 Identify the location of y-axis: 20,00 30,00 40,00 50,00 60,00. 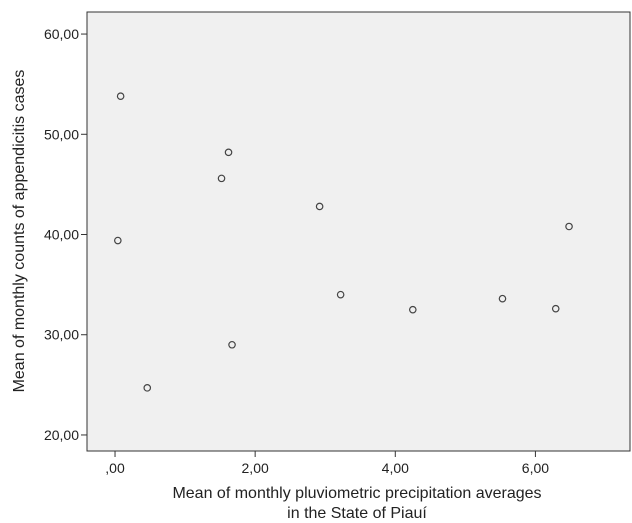
(65, 234).